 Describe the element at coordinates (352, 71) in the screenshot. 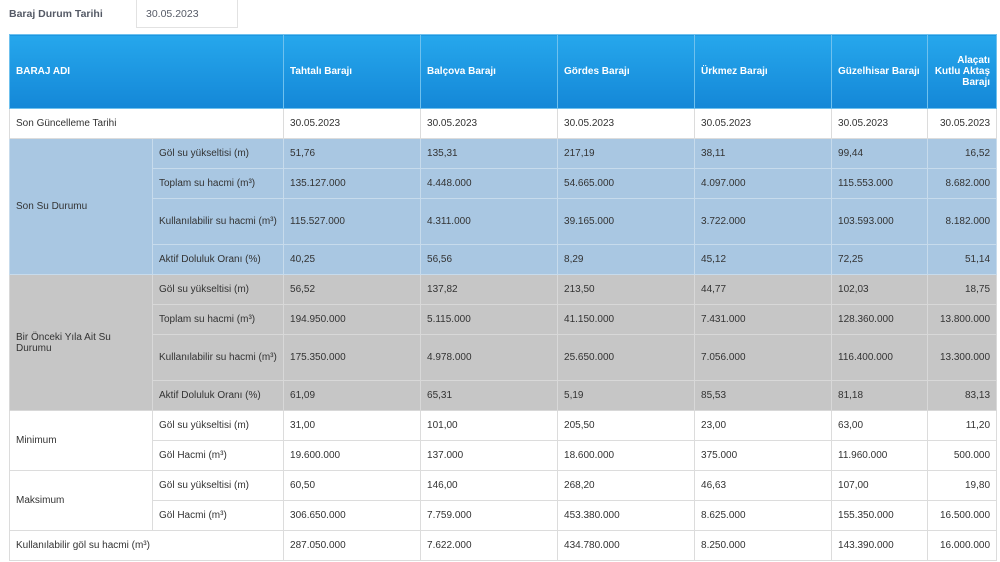

I see `dam-header-tahtali: Tahtalı Barajı` at that location.